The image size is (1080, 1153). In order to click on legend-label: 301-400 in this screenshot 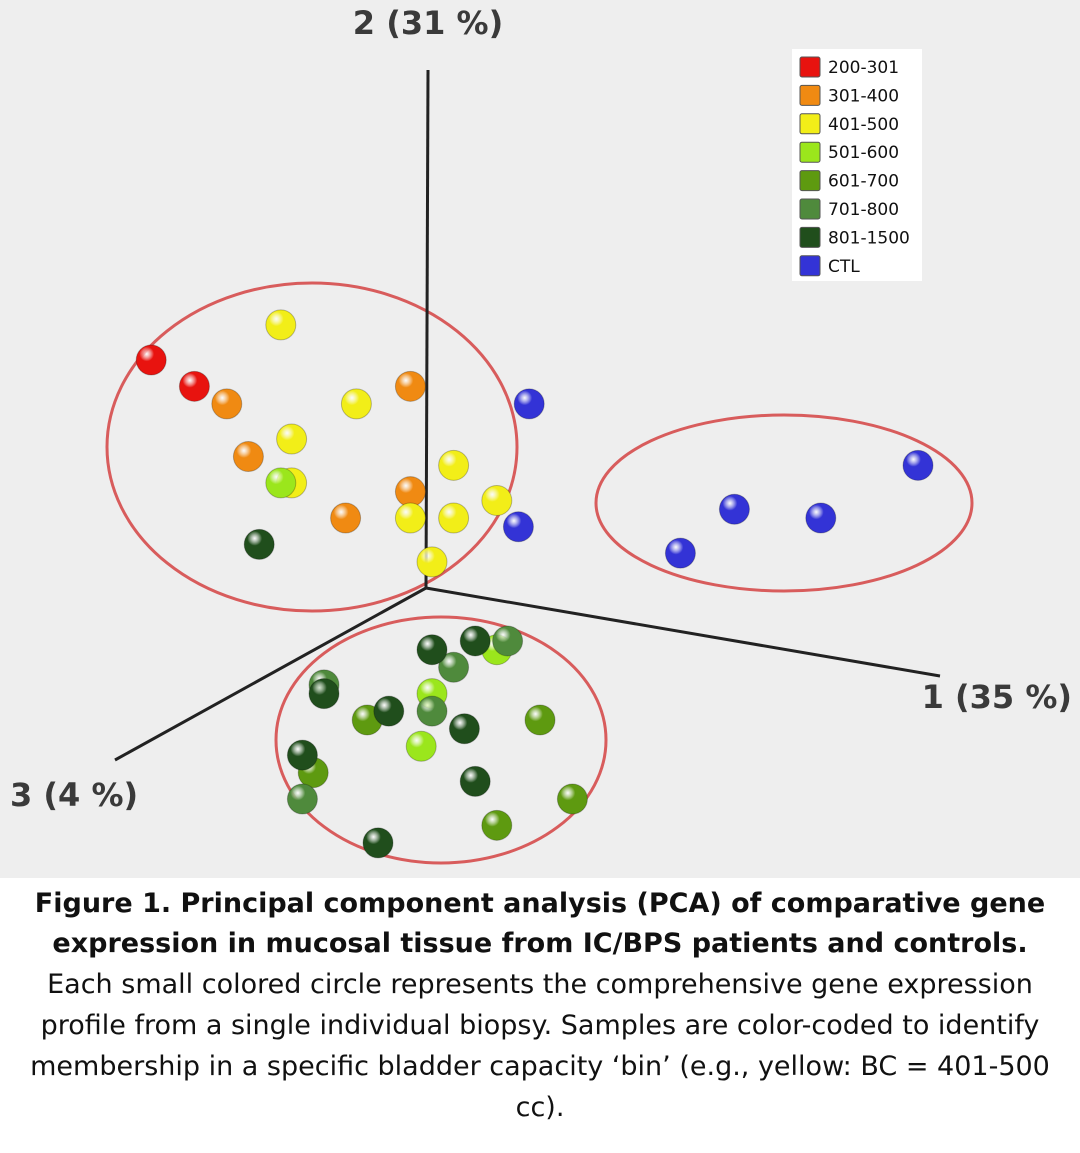, I will do `click(863, 96)`.